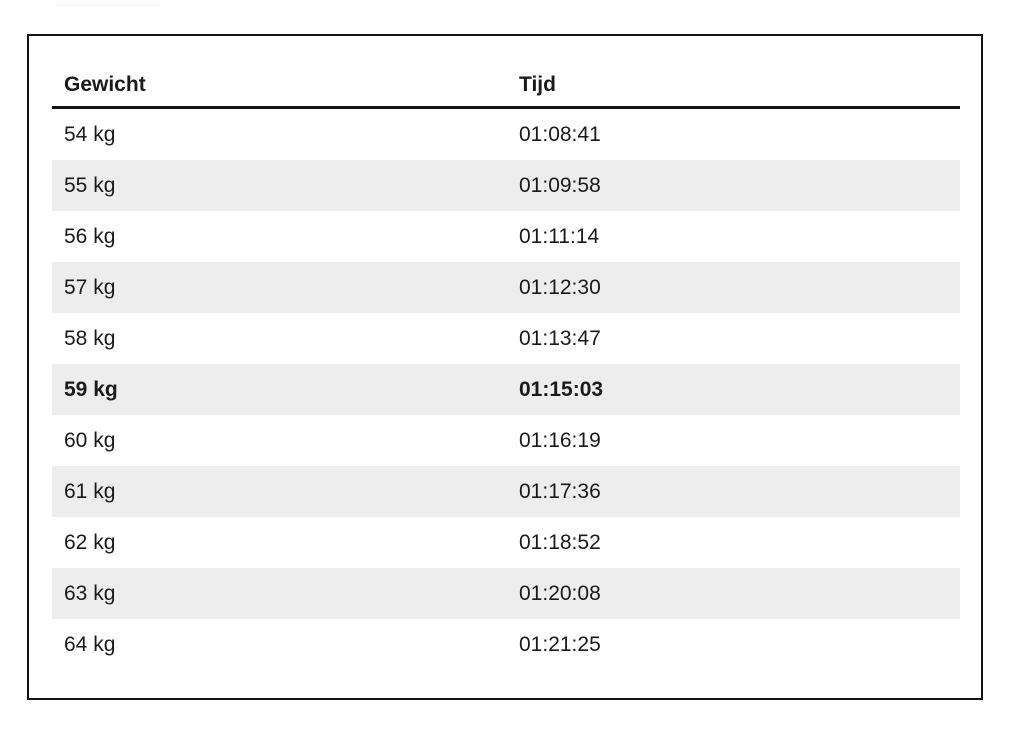  Describe the element at coordinates (90, 644) in the screenshot. I see `gewicht-cell: 64 kg` at that location.